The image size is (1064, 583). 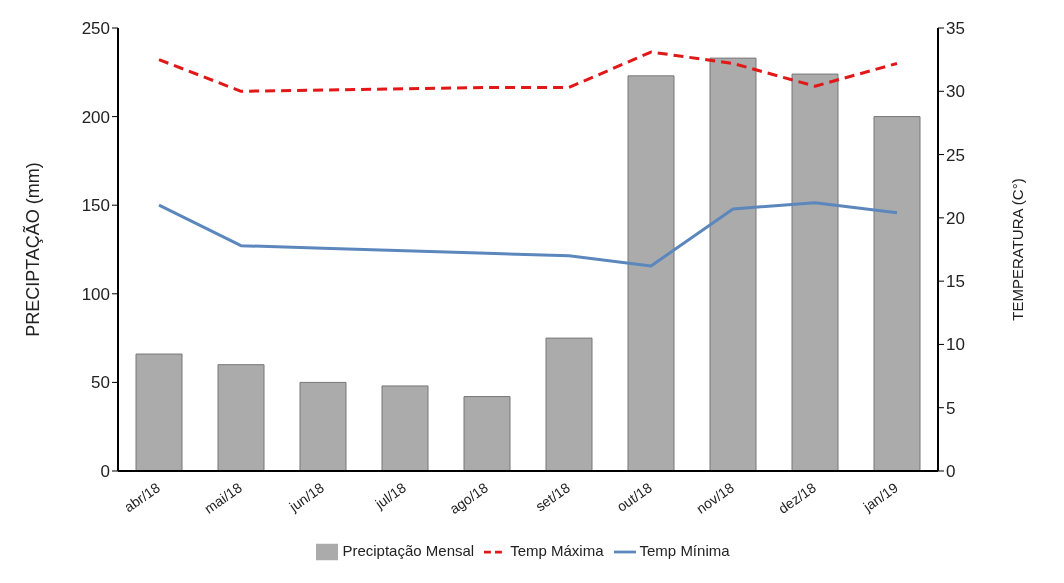 I want to click on y2-tick-label: 5, so click(x=951, y=408).